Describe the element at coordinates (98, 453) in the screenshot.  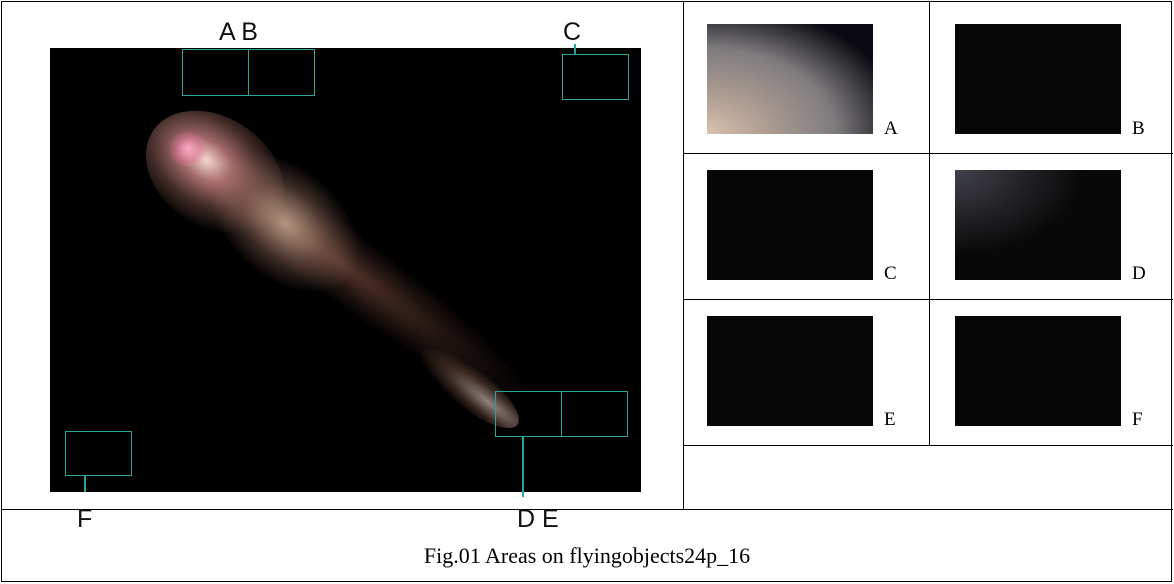
I see `area-f-box` at that location.